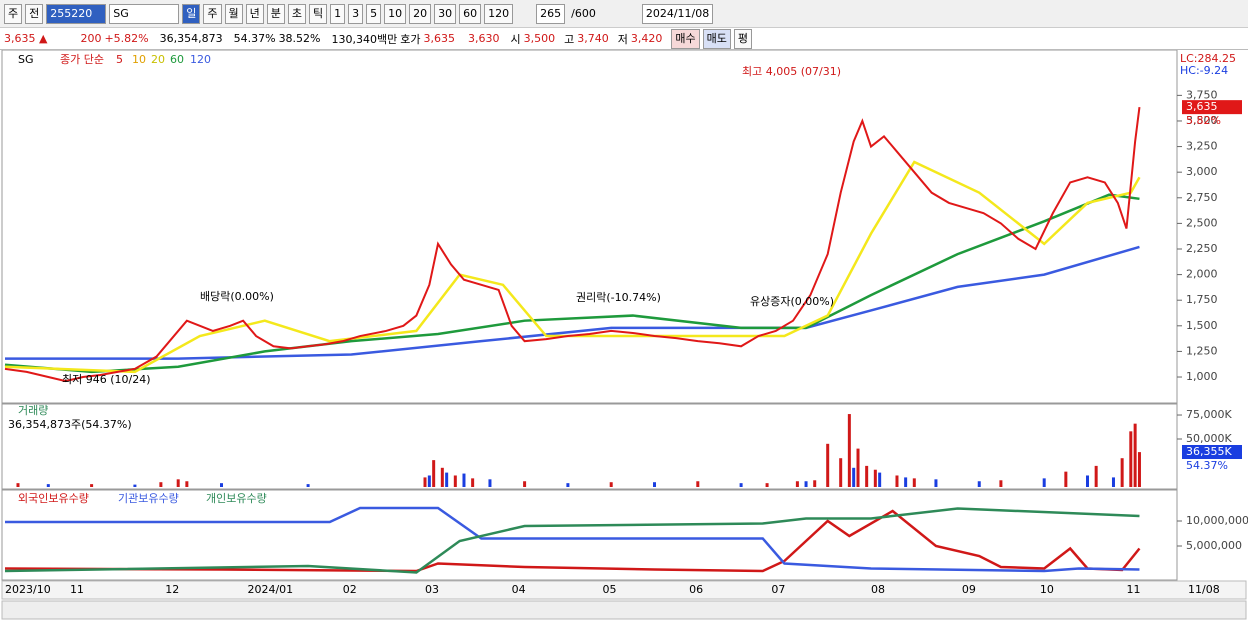  Describe the element at coordinates (1047, 589) in the screenshot. I see `x-tick-label: 10` at that location.